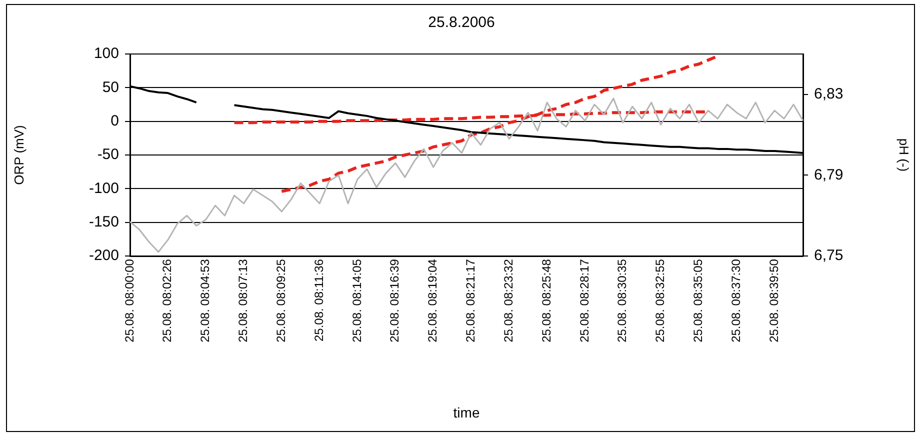  Describe the element at coordinates (108, 155) in the screenshot. I see `y-tick-label: -50` at that location.